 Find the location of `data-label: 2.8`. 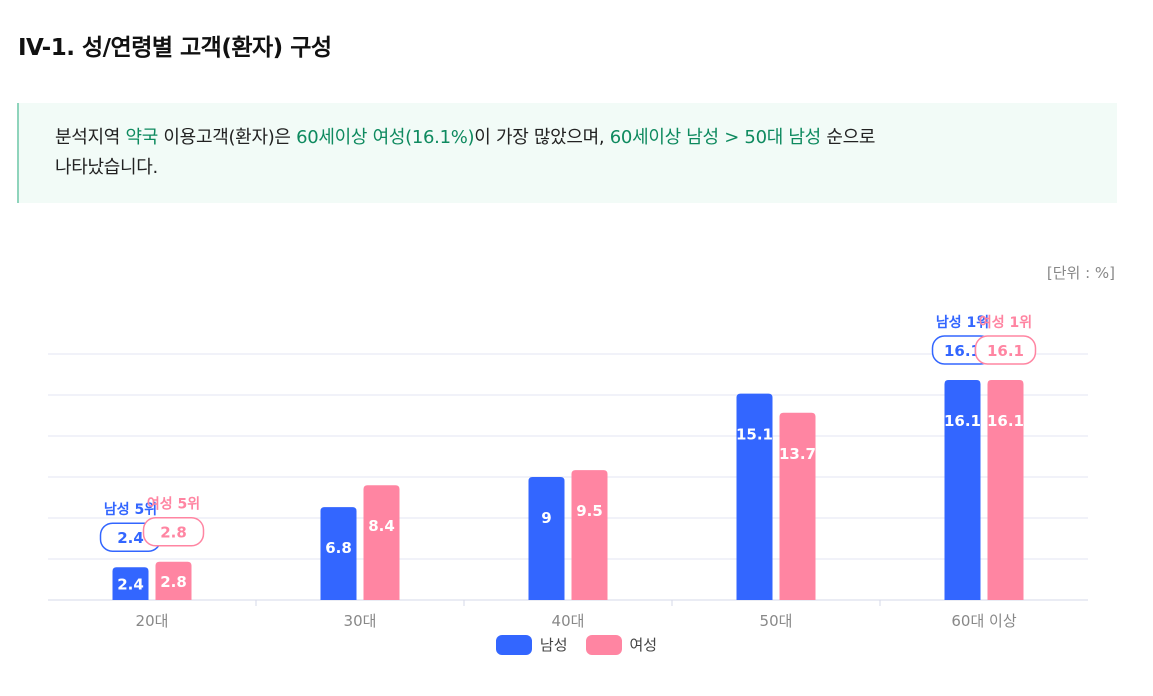

data-label: 2.8 is located at coordinates (173, 582).